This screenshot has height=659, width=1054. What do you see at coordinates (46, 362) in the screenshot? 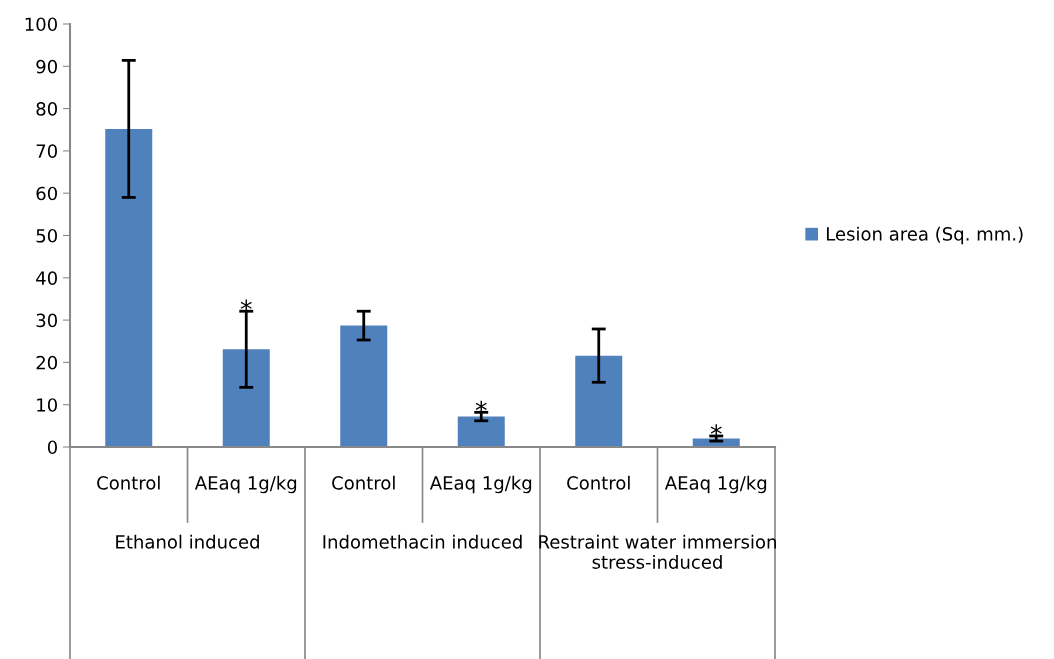
I see `y-tick-label: 20` at bounding box center [46, 362].